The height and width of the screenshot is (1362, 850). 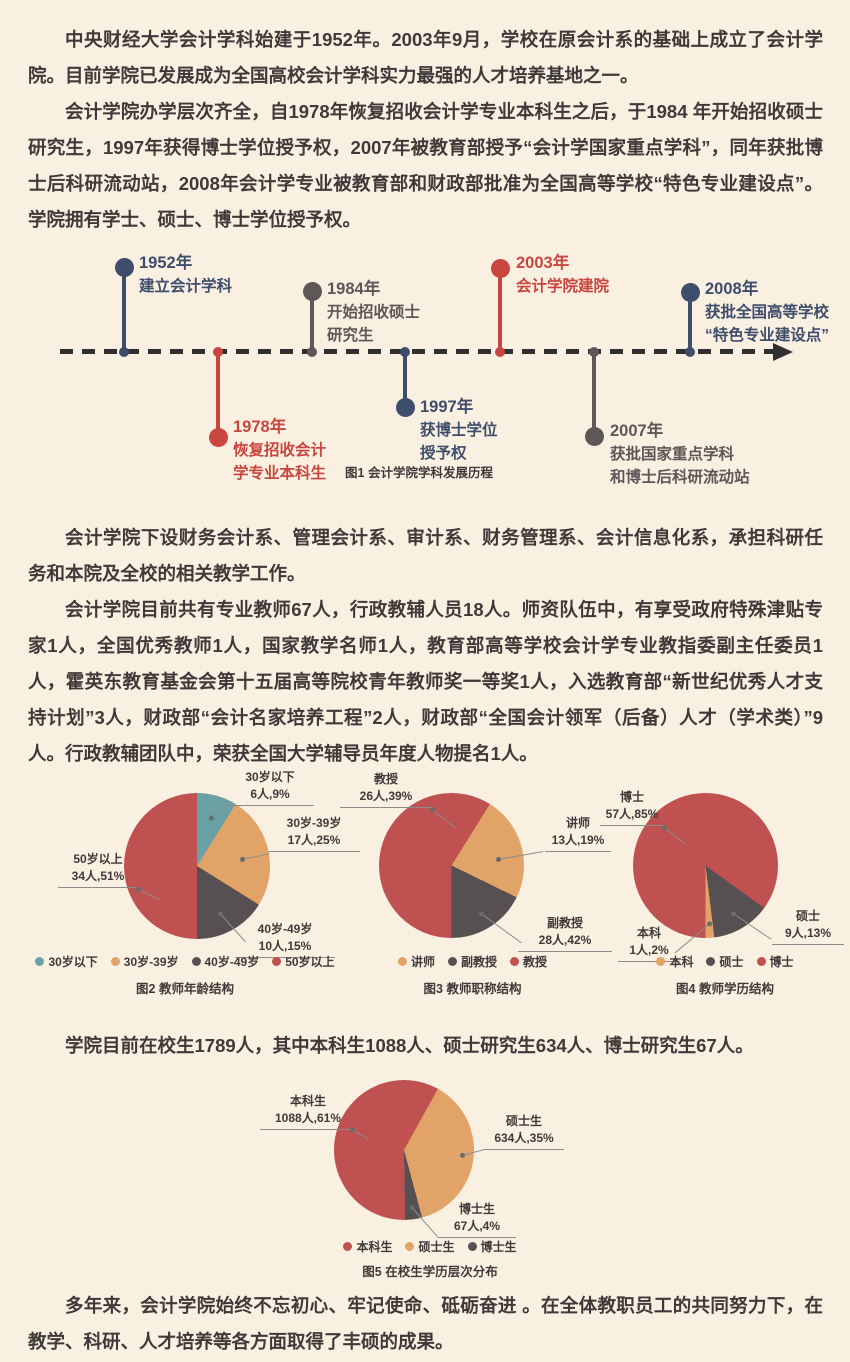 I want to click on callout-master: 硕士 9人,13%, so click(x=808, y=926).